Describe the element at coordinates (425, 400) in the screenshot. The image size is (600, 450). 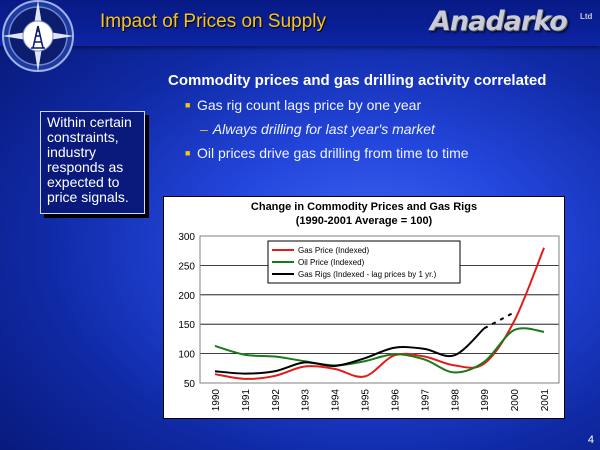
I see `x-tick-label: 1997` at that location.